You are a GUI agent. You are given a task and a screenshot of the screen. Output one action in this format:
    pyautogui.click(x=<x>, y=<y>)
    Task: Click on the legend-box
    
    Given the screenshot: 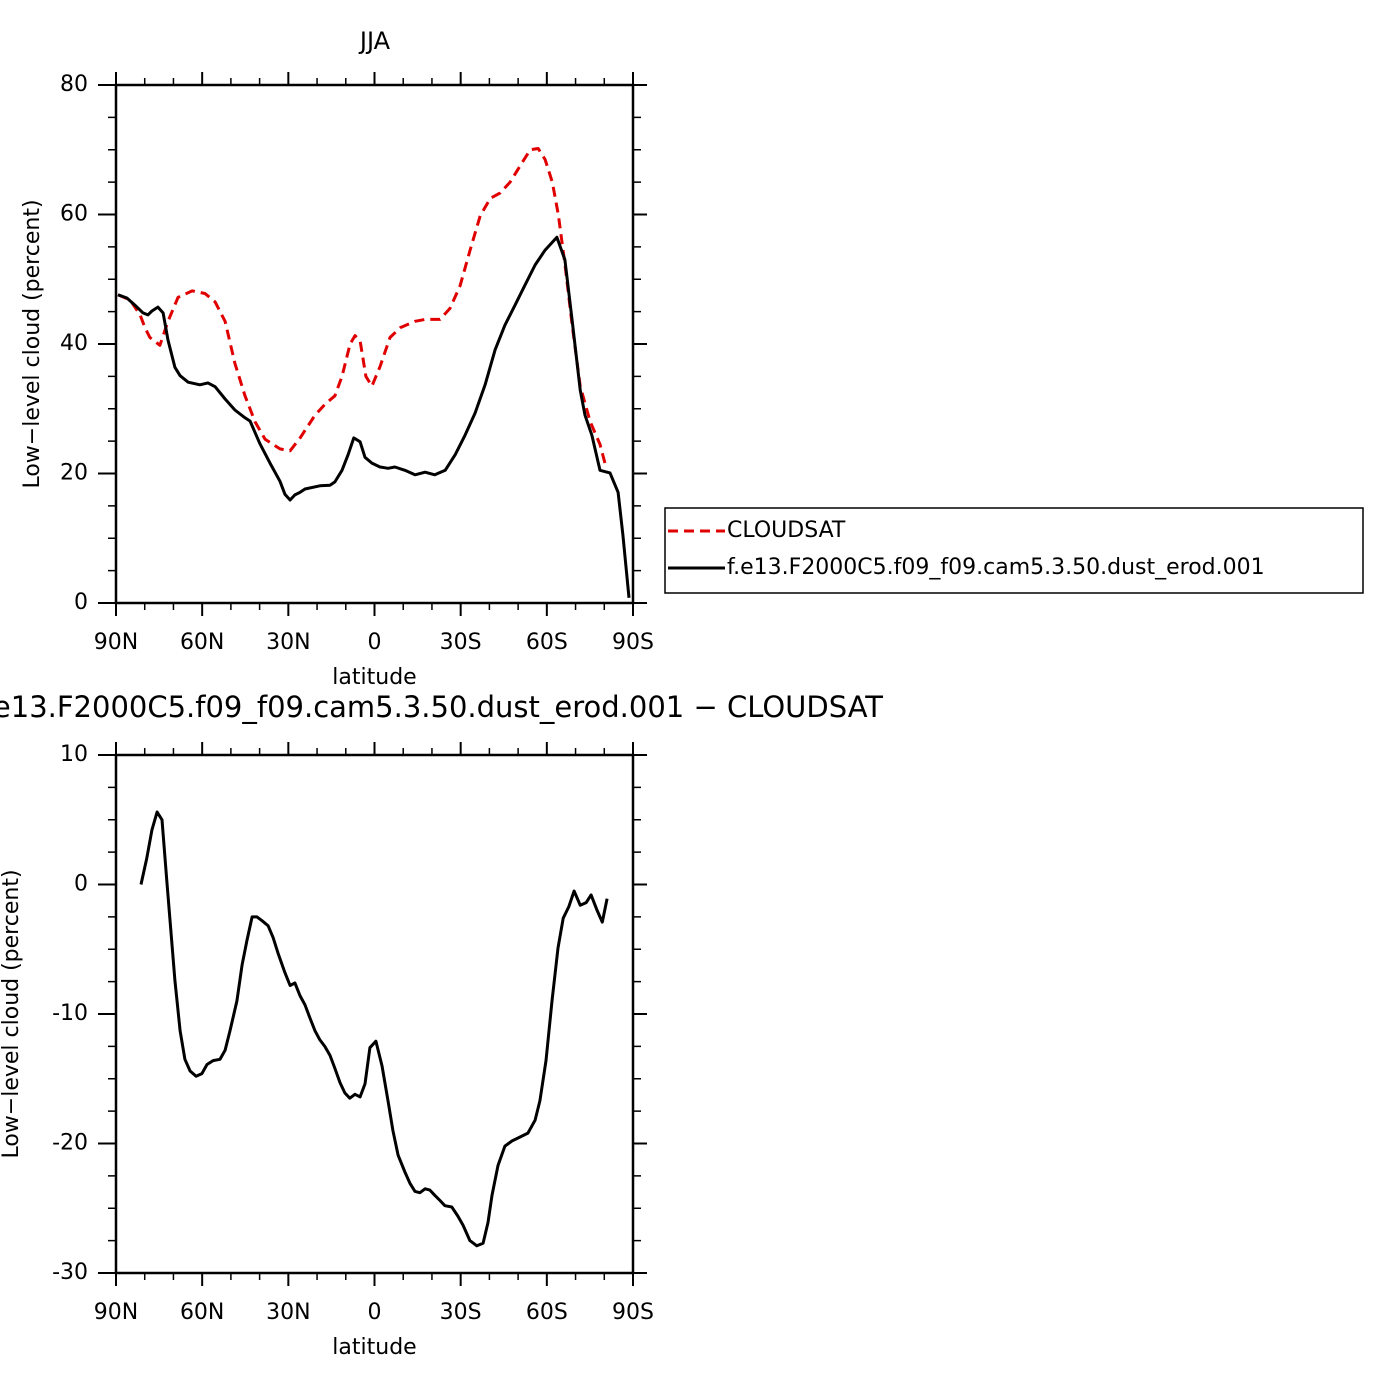 What is the action you would take?
    pyautogui.click(x=1014, y=550)
    